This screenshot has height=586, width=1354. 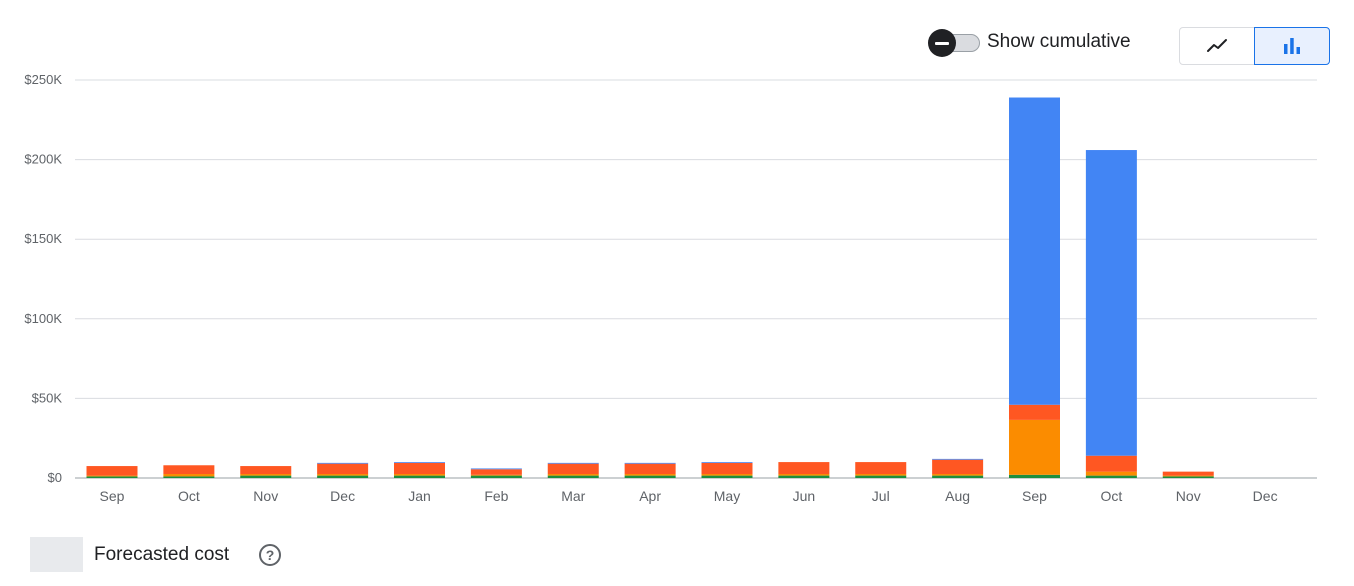 I want to click on x-tick-label: Jul, so click(x=881, y=496).